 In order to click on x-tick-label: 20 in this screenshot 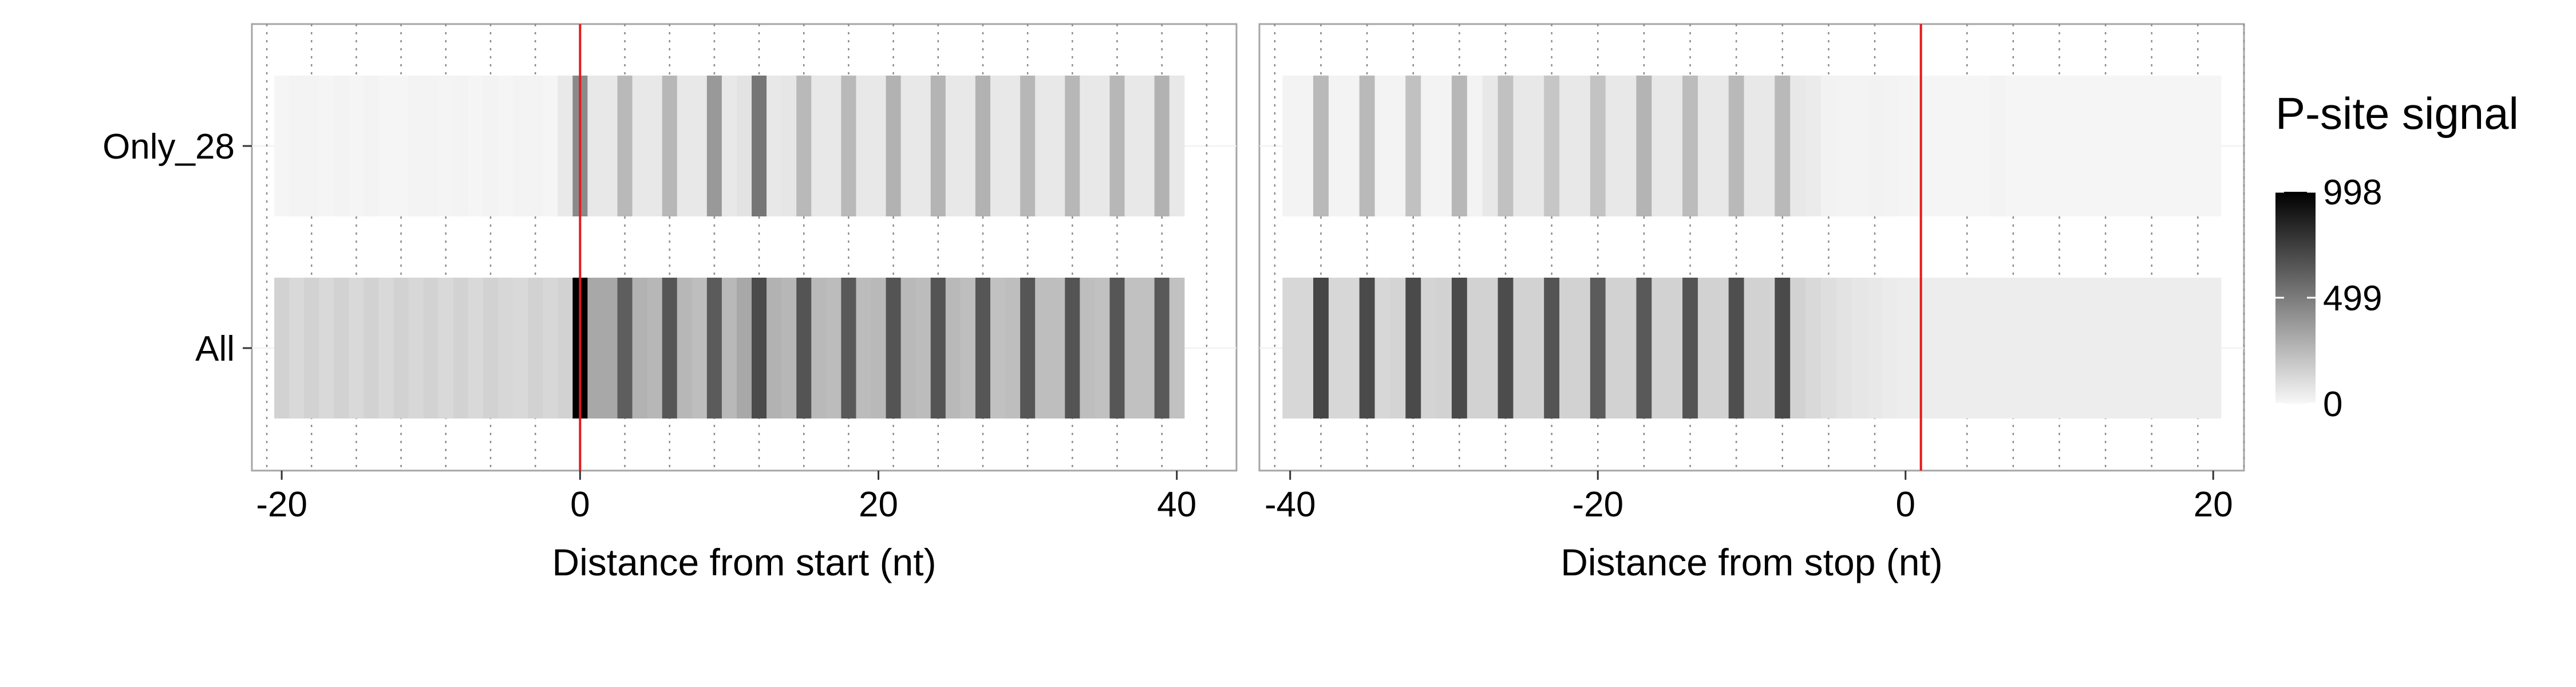, I will do `click(2213, 504)`.